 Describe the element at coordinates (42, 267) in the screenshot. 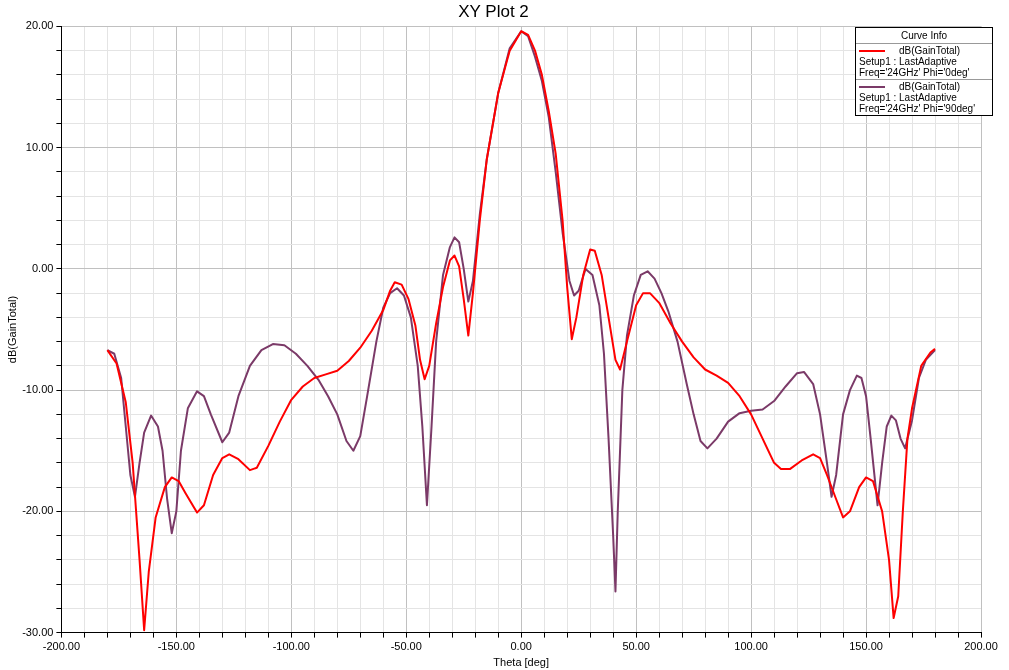

I see `y-tick-label: 0.00` at that location.